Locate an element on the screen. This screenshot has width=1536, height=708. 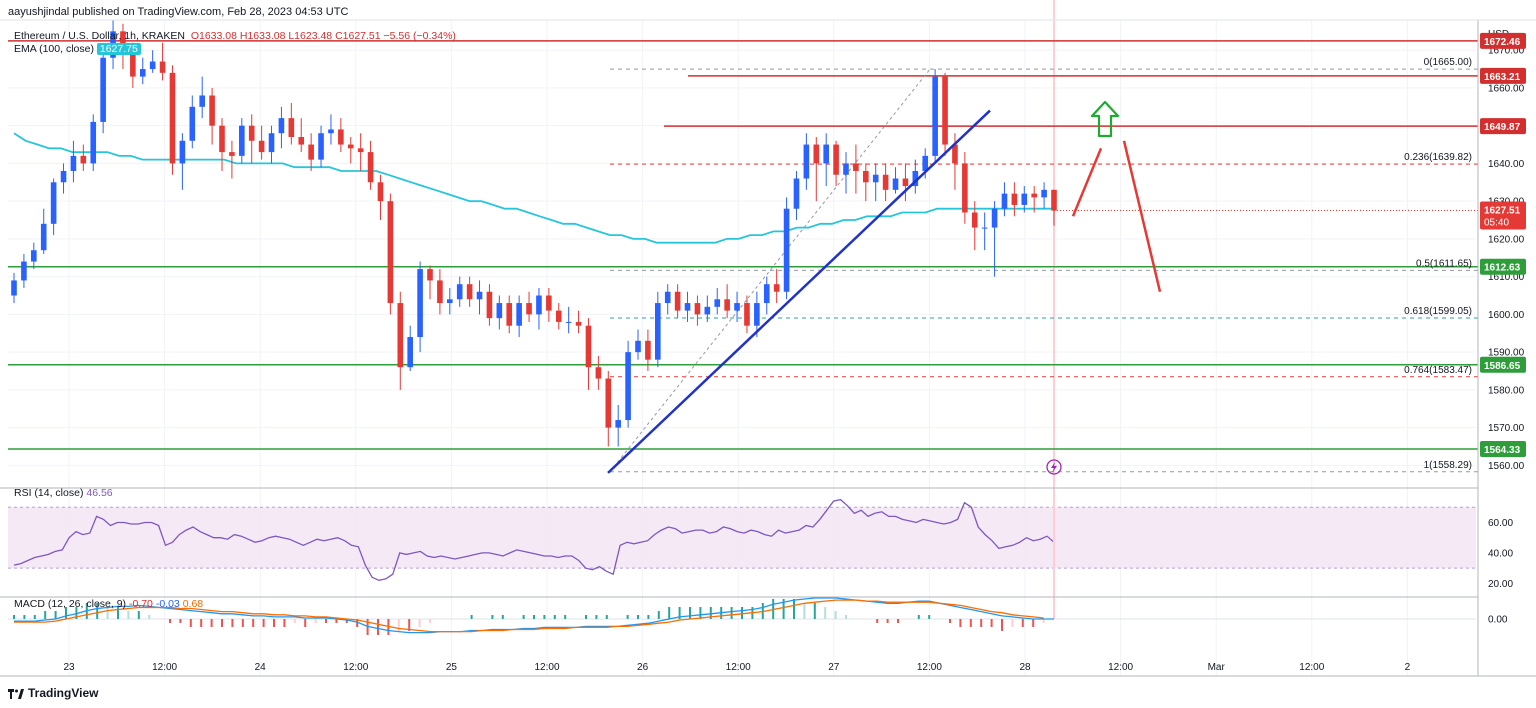
macd-hist-value: -0.70 is located at coordinates (140, 604).